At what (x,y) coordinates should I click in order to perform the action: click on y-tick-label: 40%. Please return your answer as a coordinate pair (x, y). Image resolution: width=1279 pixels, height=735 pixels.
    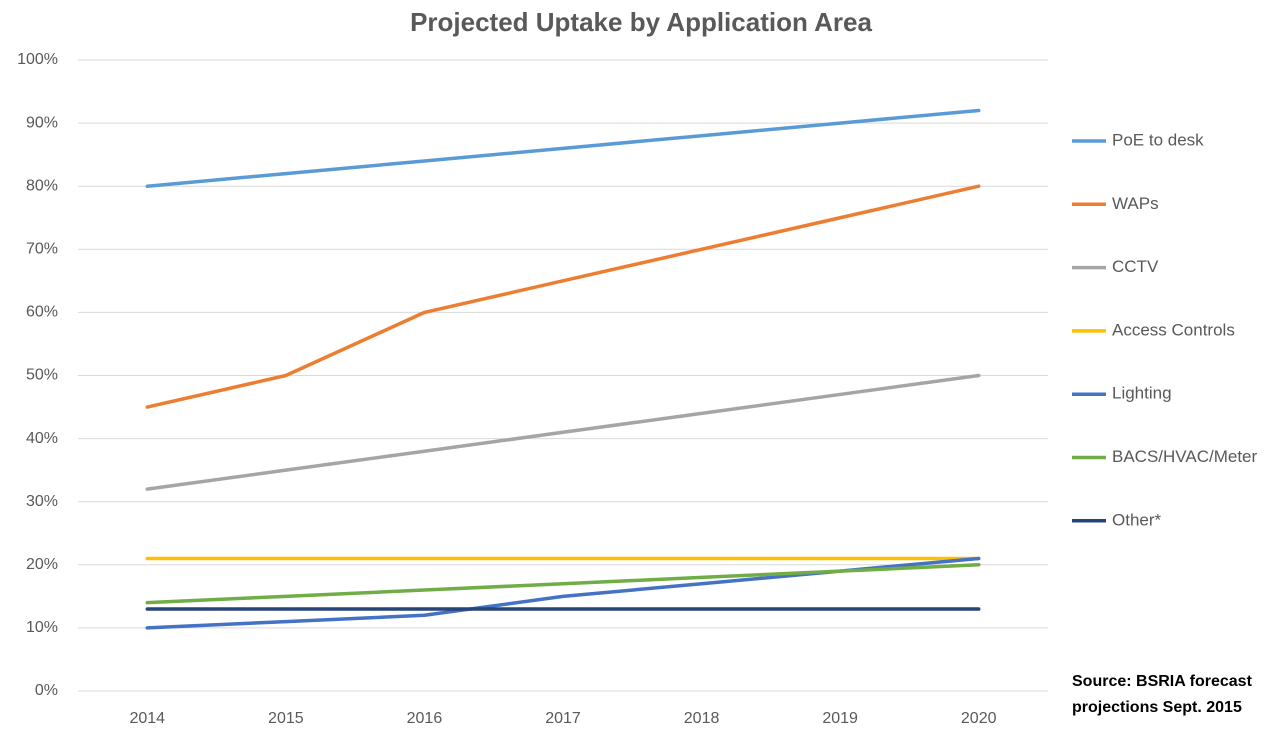
    Looking at the image, I should click on (42, 438).